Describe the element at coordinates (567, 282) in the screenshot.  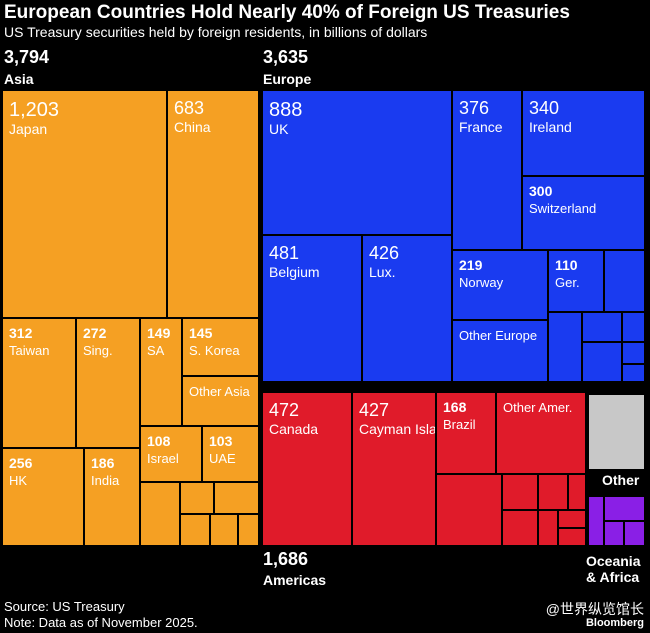
I see `europe-ger-name-label: Ger.` at that location.